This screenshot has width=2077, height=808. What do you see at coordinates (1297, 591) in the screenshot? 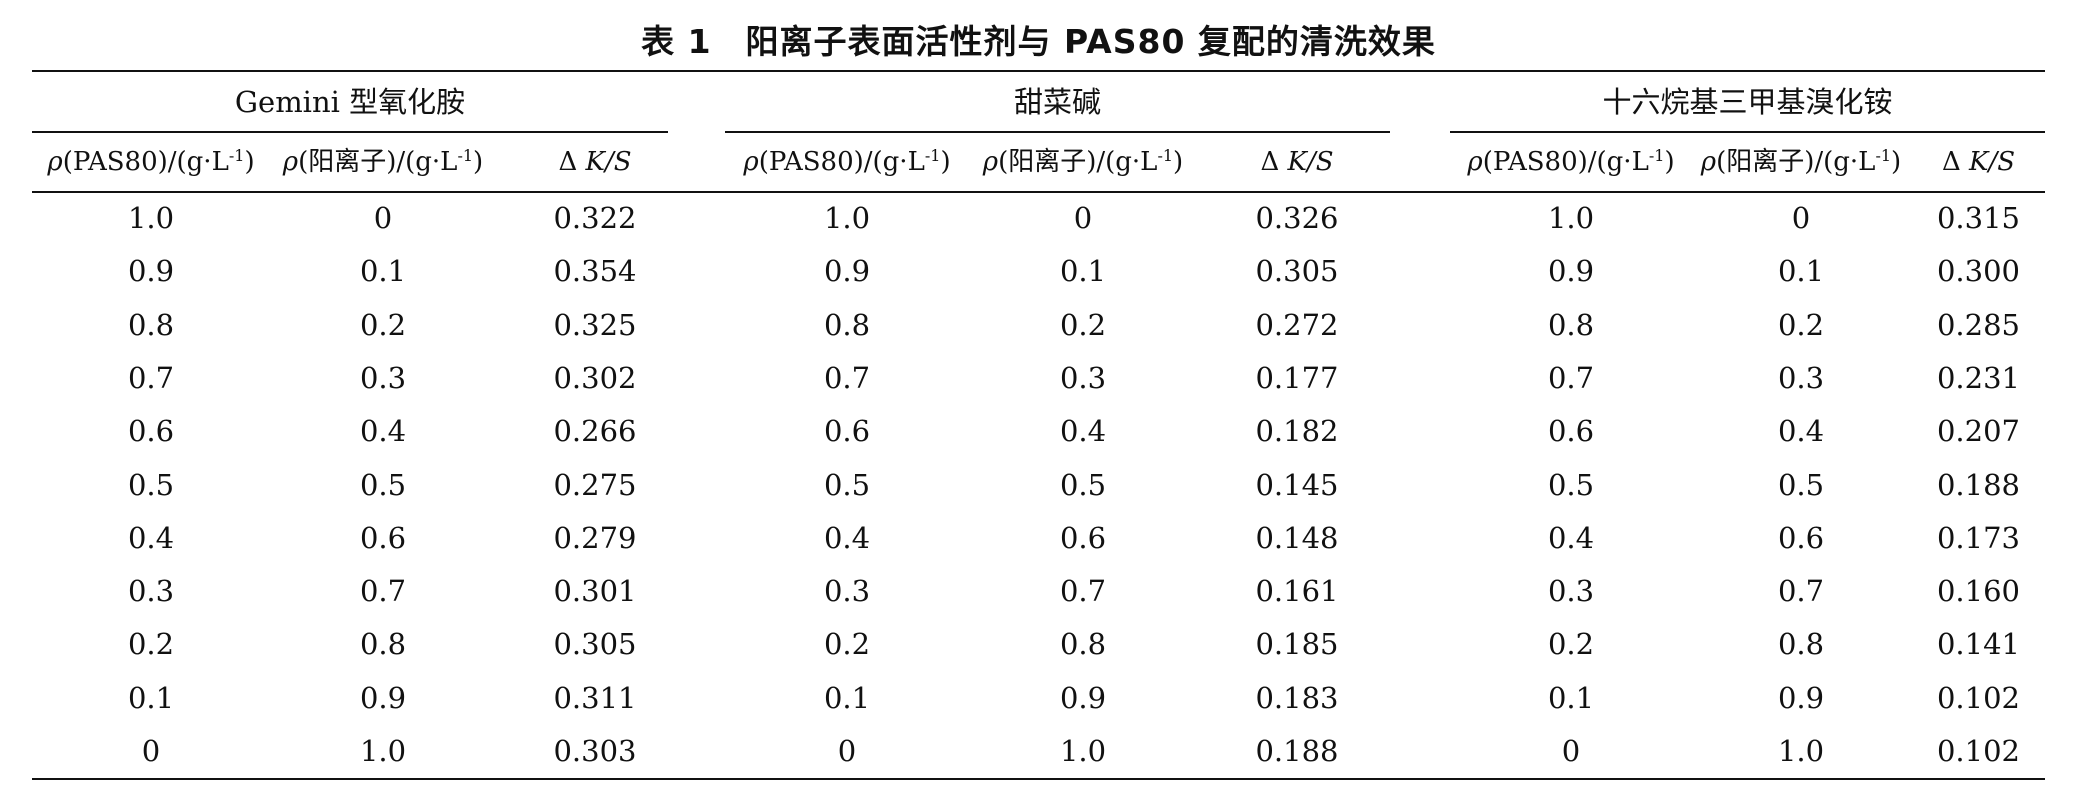
I see `table-cell: 0.161` at bounding box center [1297, 591].